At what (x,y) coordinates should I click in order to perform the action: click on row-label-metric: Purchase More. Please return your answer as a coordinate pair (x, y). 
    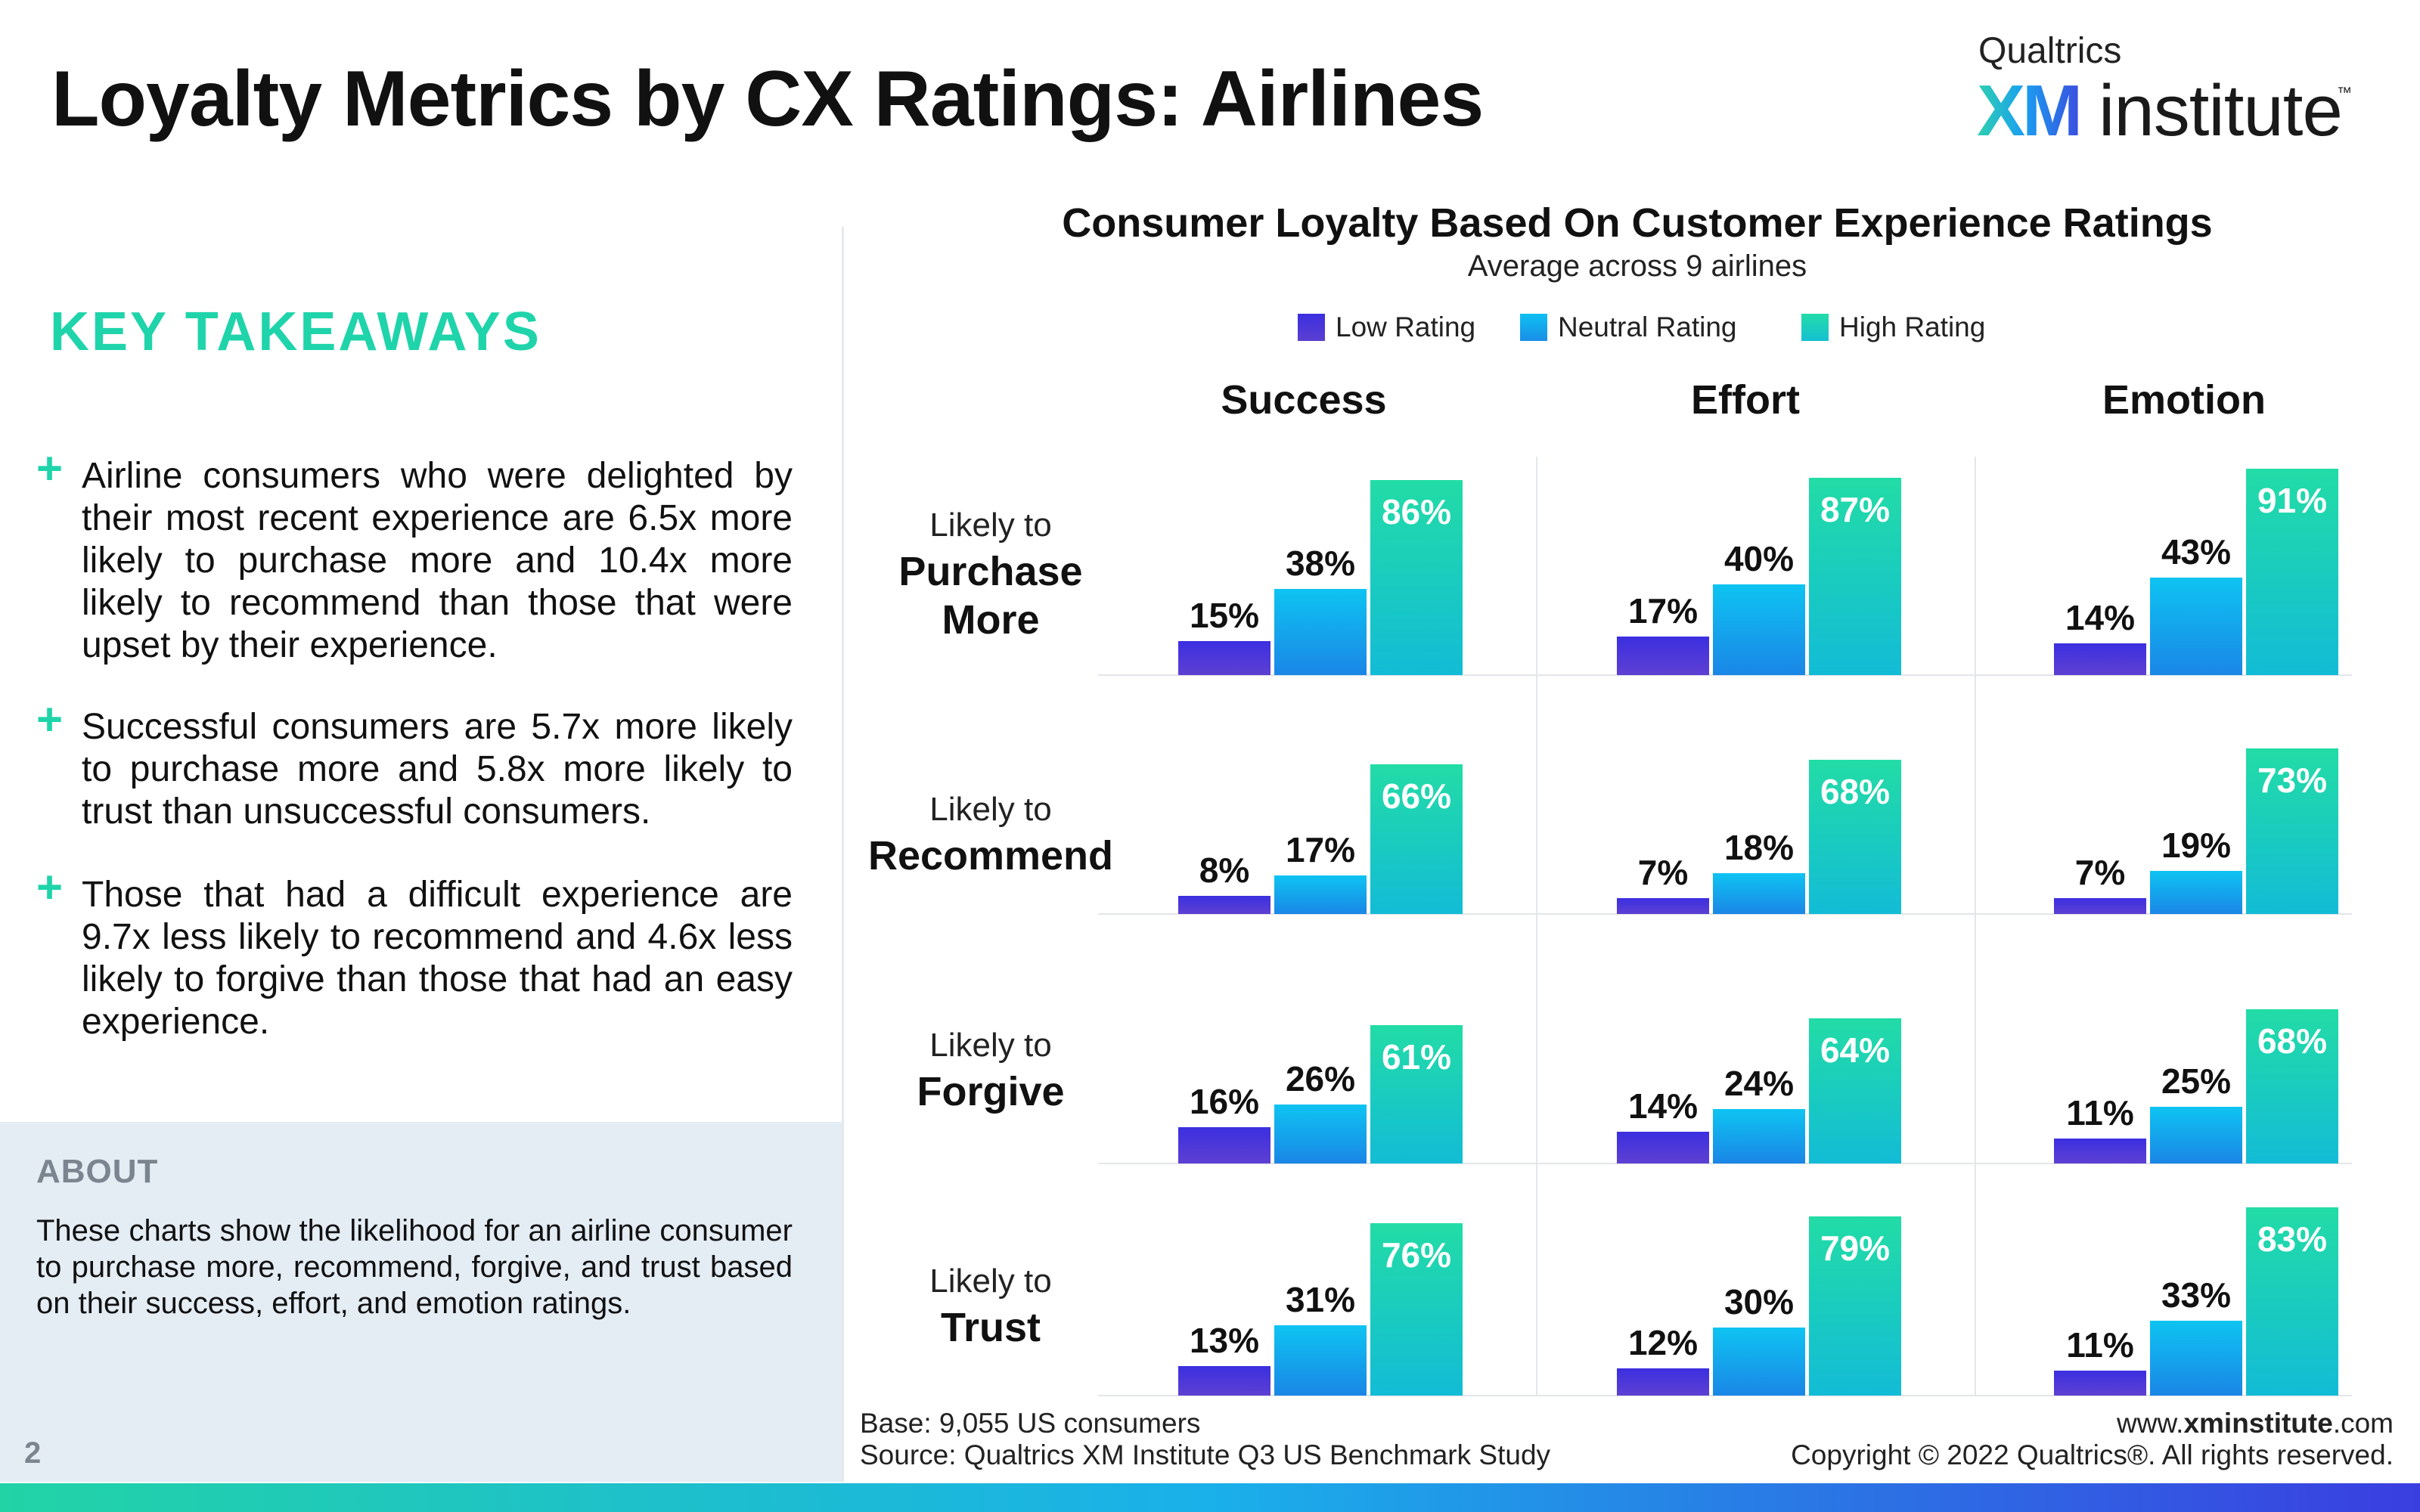
    Looking at the image, I should click on (990, 596).